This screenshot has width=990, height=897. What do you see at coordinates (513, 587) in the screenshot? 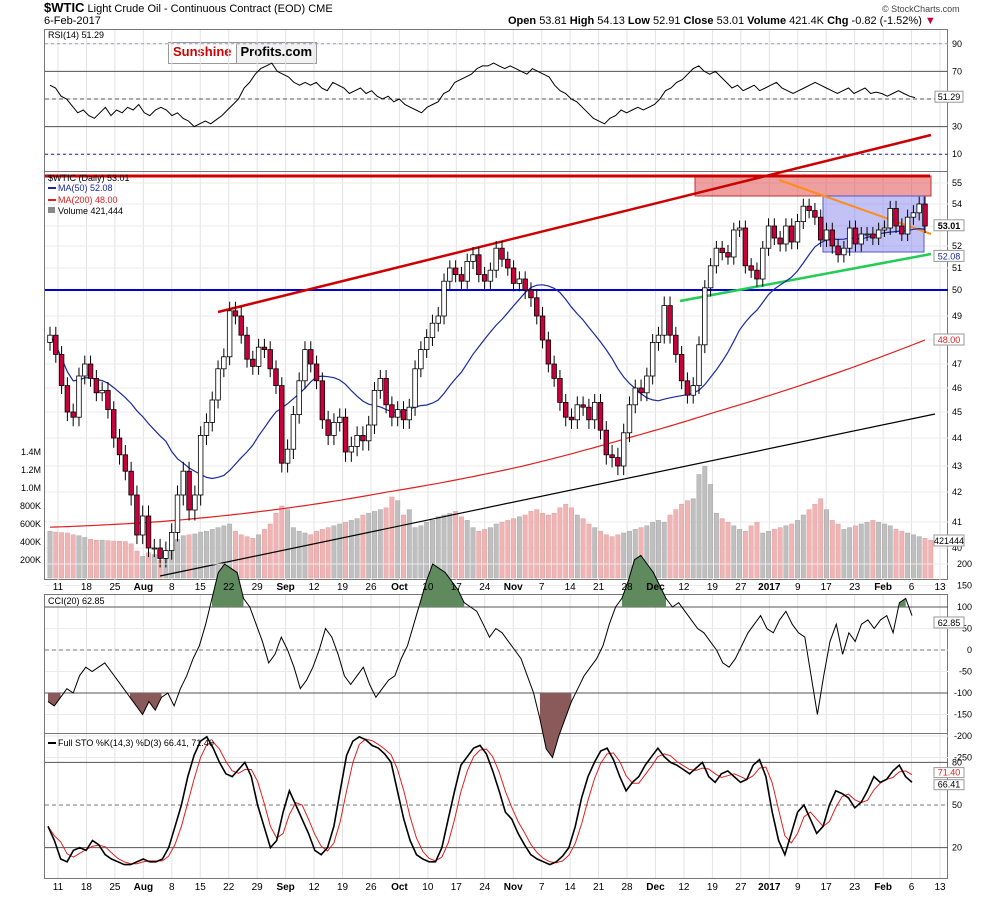
I see `x-axis-label: Nov` at bounding box center [513, 587].